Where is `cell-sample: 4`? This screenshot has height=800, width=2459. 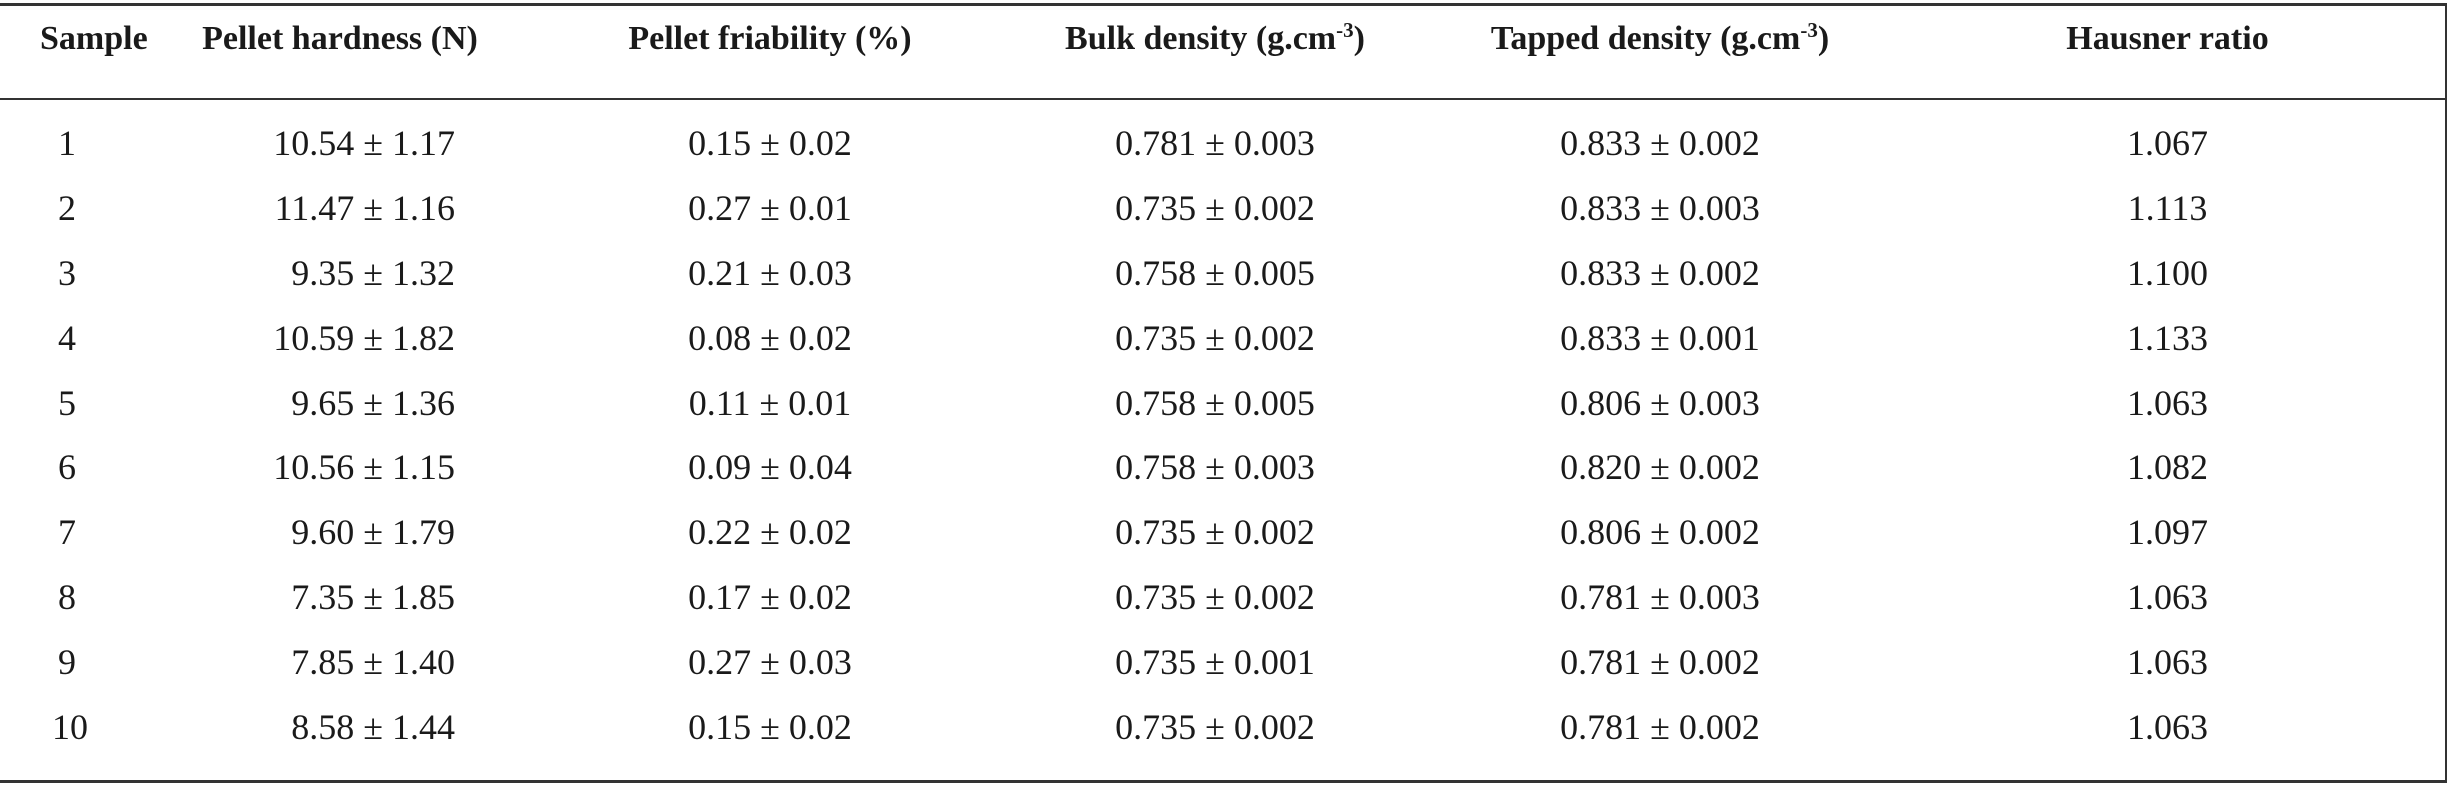
cell-sample: 4 is located at coordinates (67, 337).